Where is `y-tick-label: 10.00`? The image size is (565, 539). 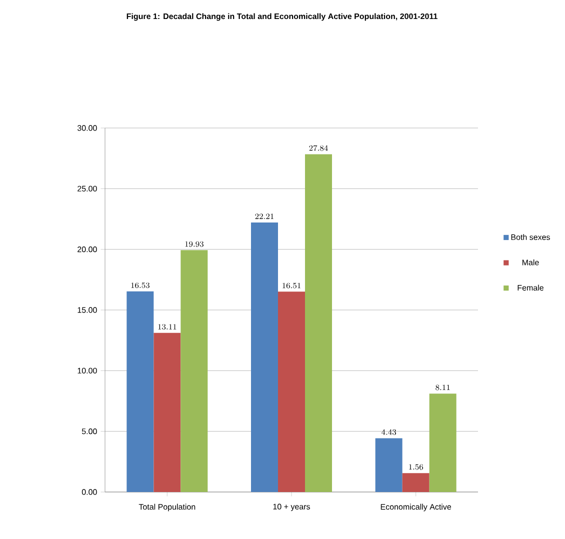
y-tick-label: 10.00 is located at coordinates (87, 371).